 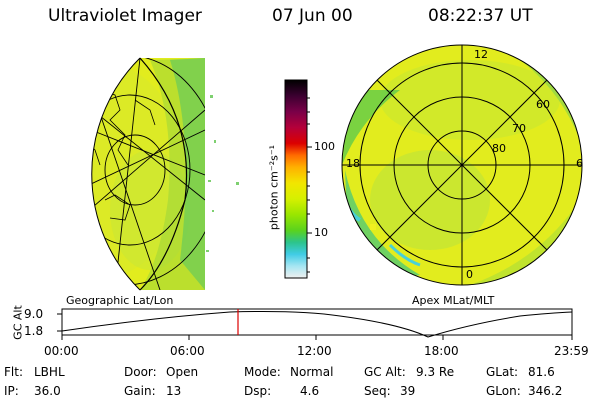 I want to click on door-label: Door:, so click(x=140, y=372).